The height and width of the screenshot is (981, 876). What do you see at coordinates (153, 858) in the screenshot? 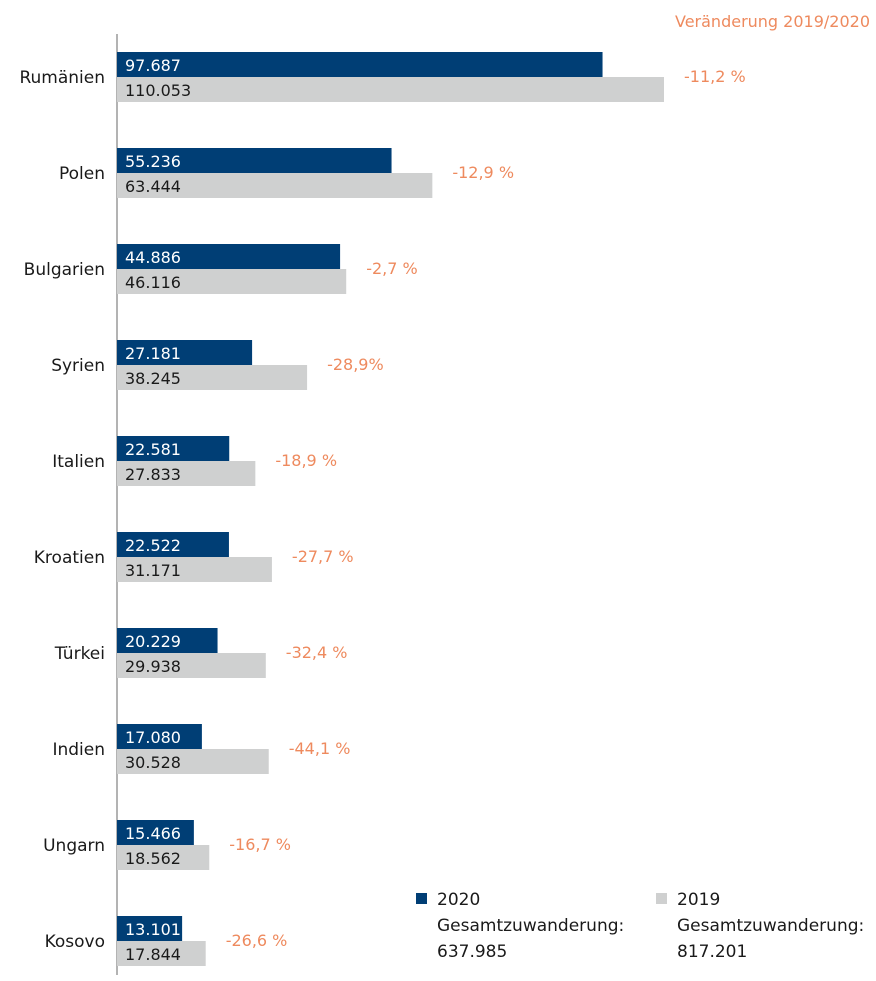
I see `value-label-2019: 18.562` at bounding box center [153, 858].